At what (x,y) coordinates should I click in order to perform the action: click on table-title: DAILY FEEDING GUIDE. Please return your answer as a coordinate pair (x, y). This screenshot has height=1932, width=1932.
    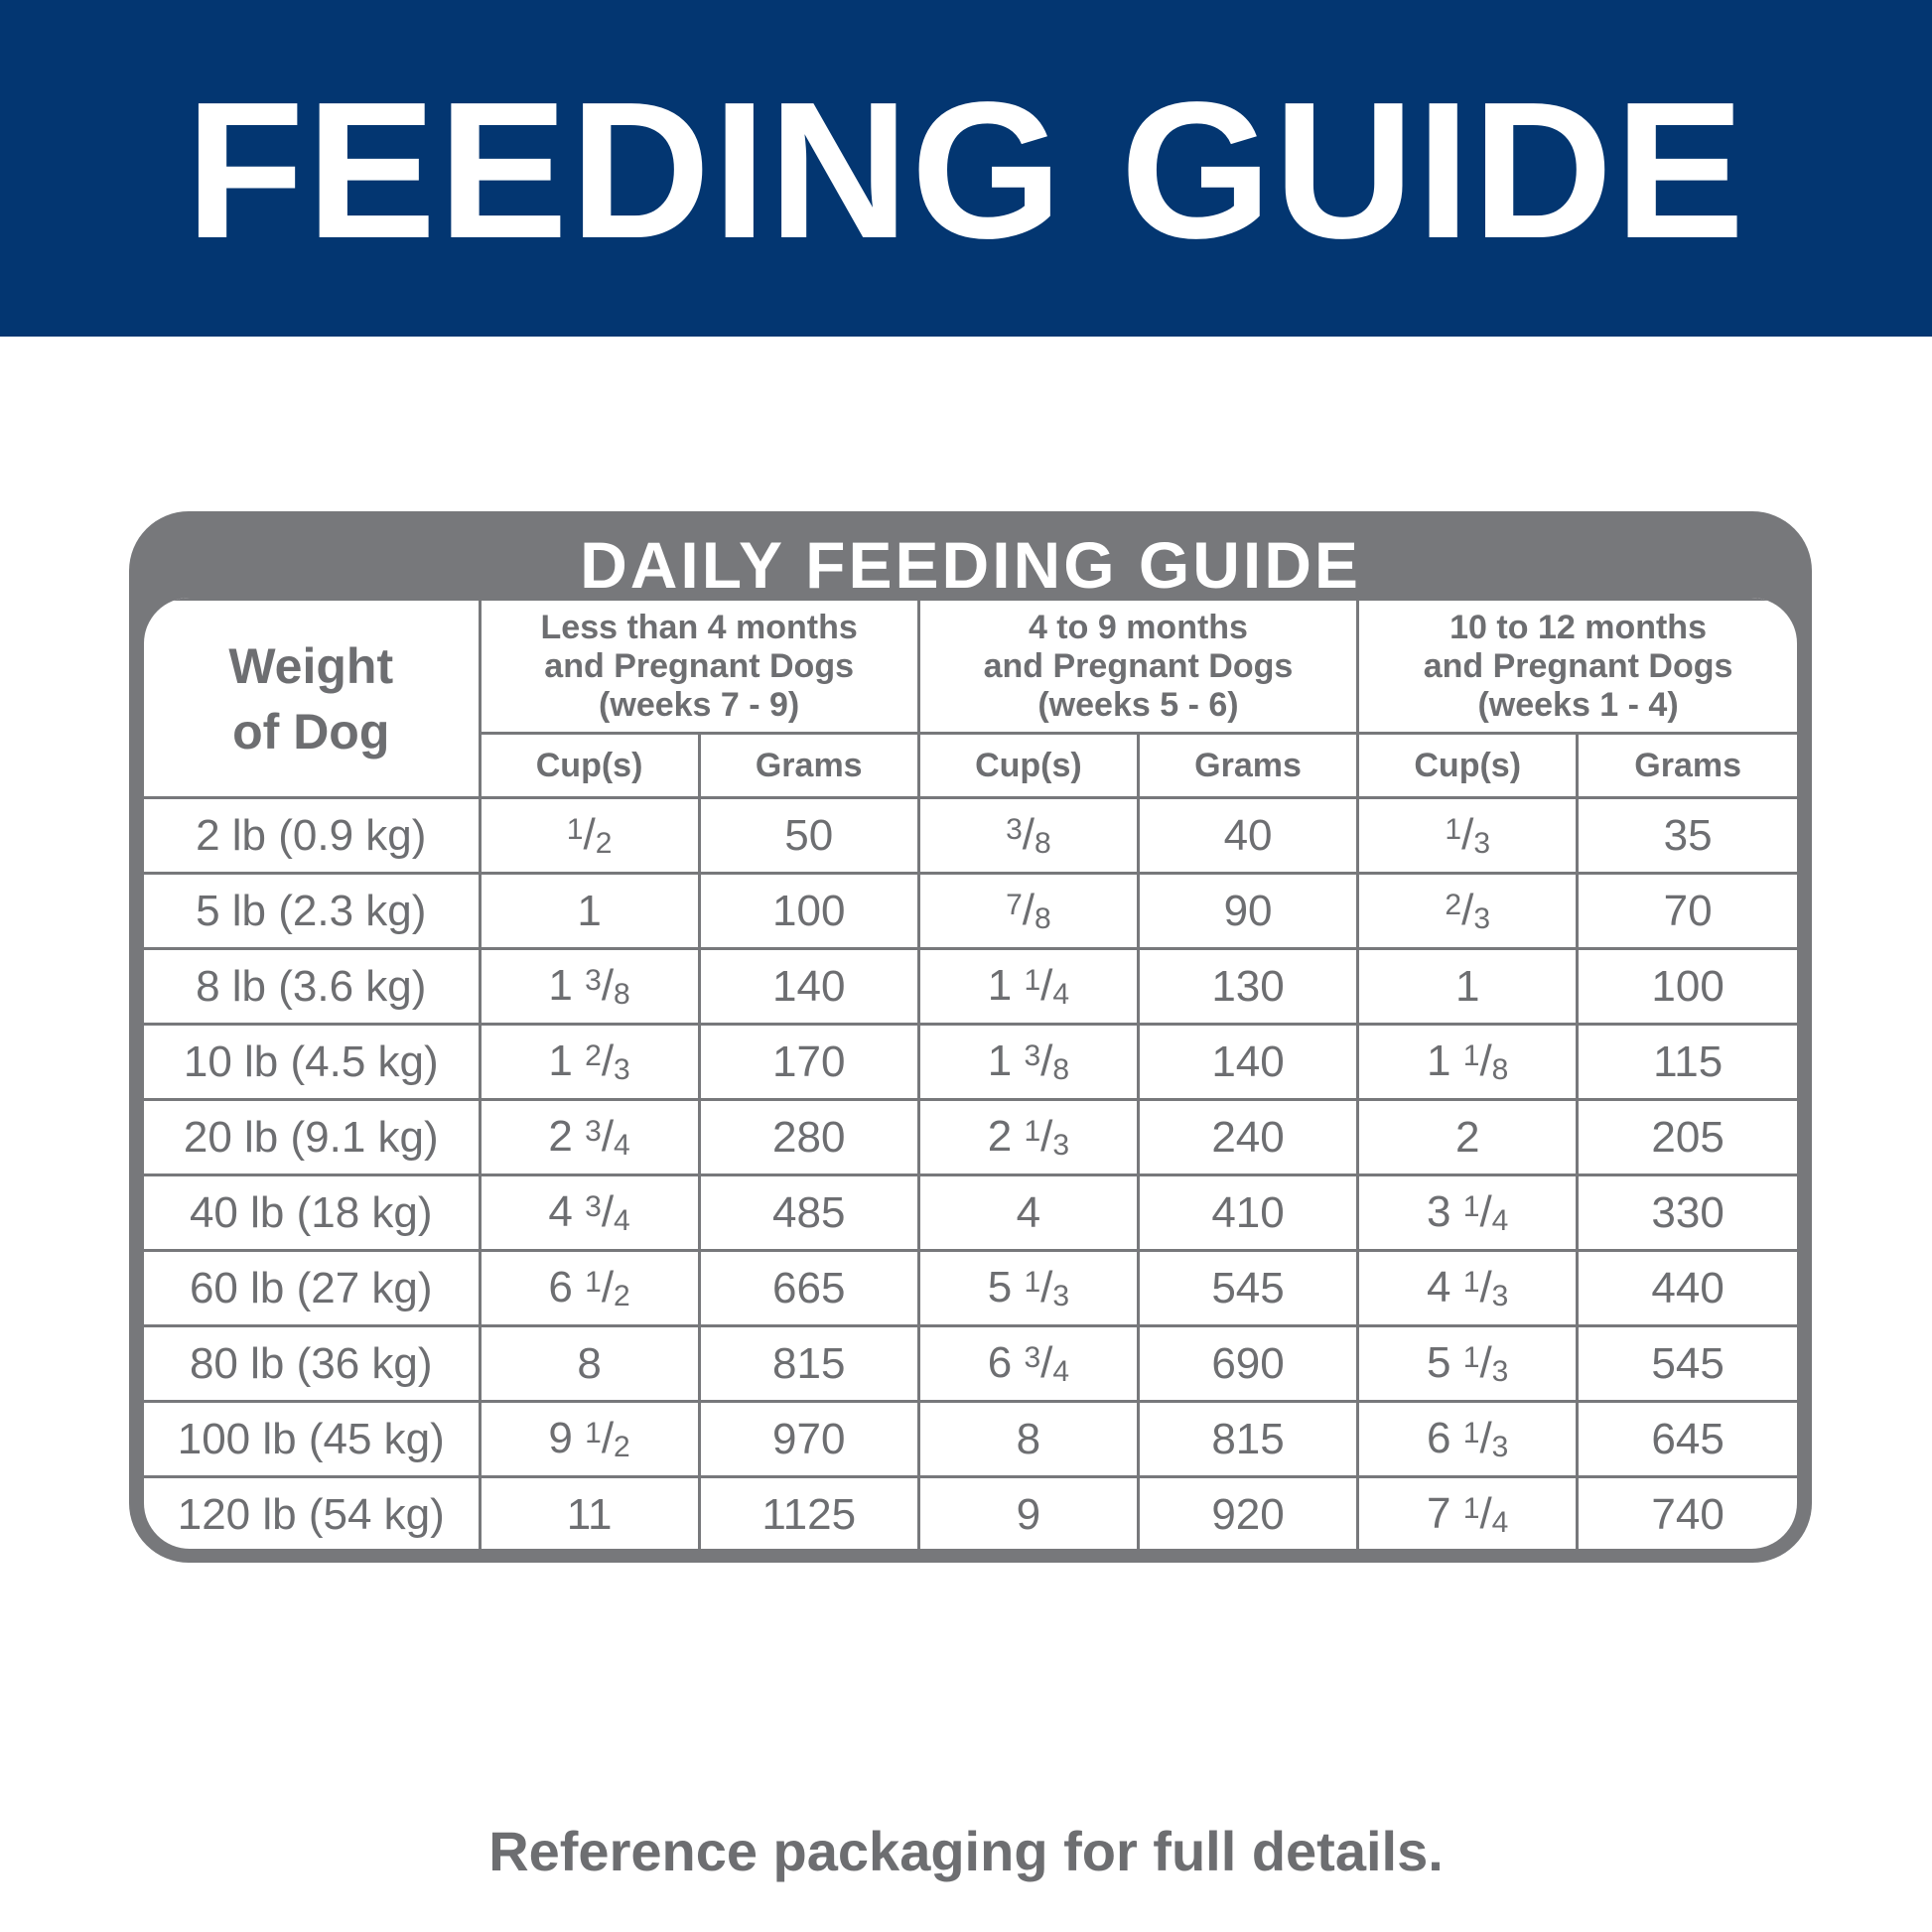
    Looking at the image, I should click on (971, 565).